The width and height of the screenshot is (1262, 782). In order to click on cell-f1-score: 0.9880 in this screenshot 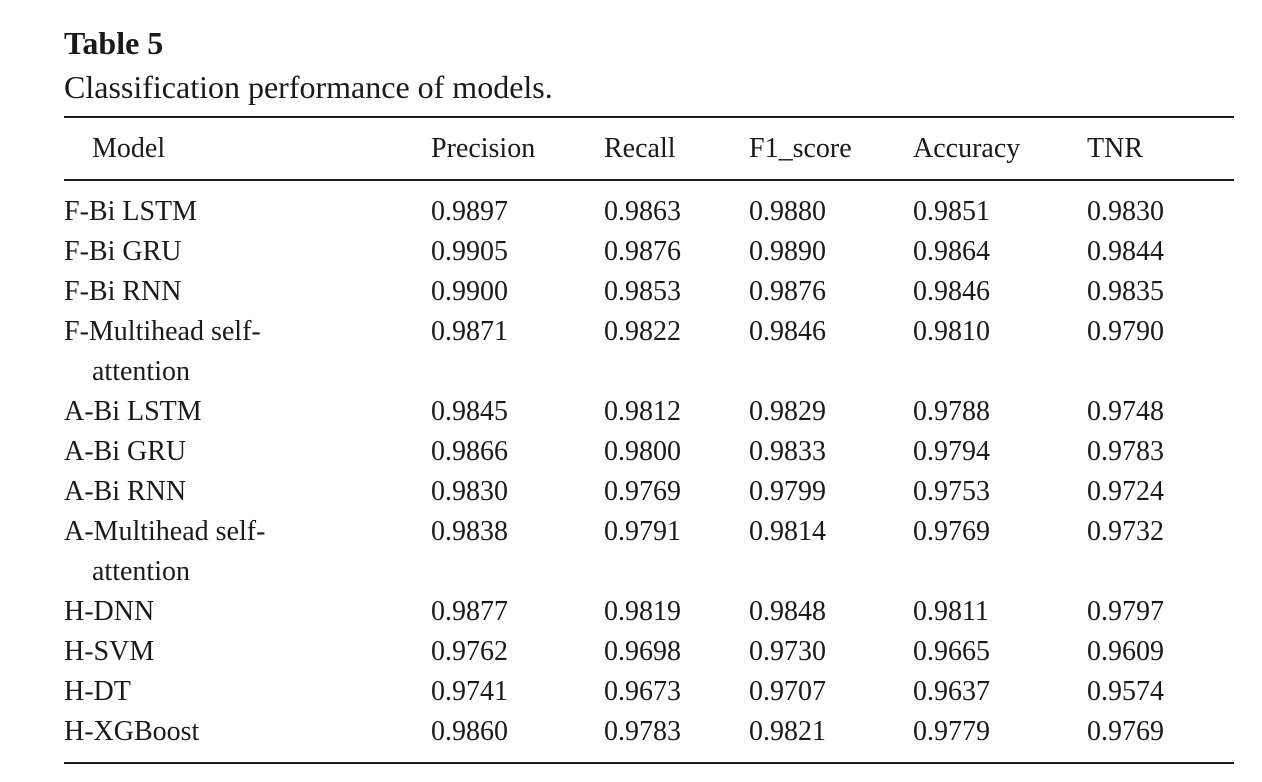, I will do `click(787, 211)`.